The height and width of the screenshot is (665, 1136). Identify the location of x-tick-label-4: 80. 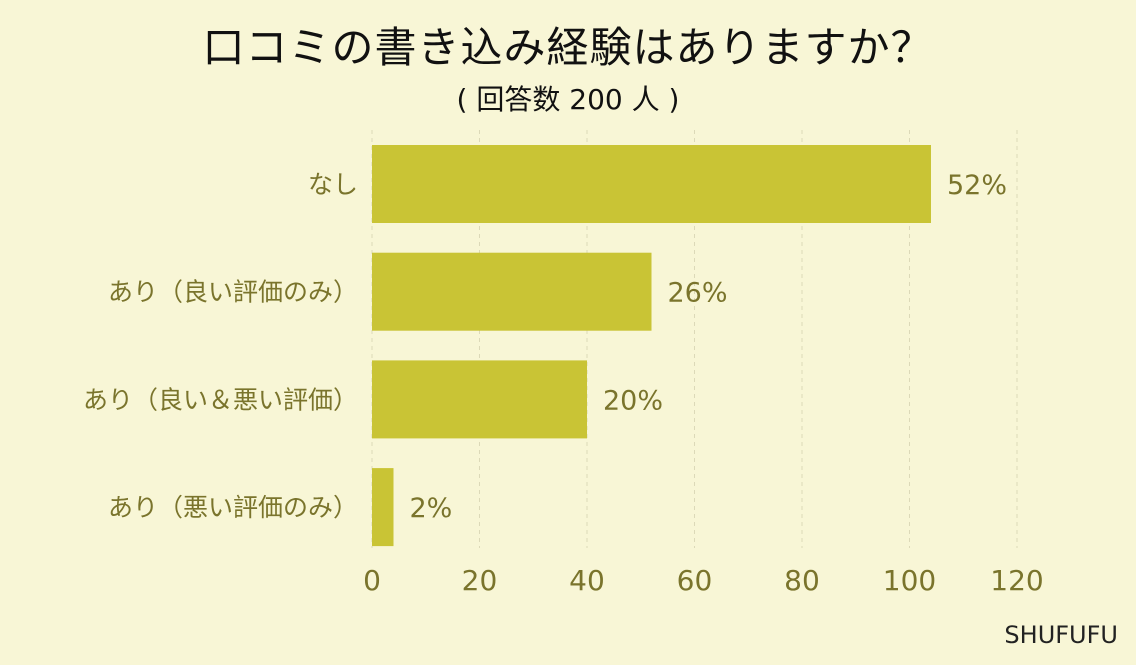
(802, 580).